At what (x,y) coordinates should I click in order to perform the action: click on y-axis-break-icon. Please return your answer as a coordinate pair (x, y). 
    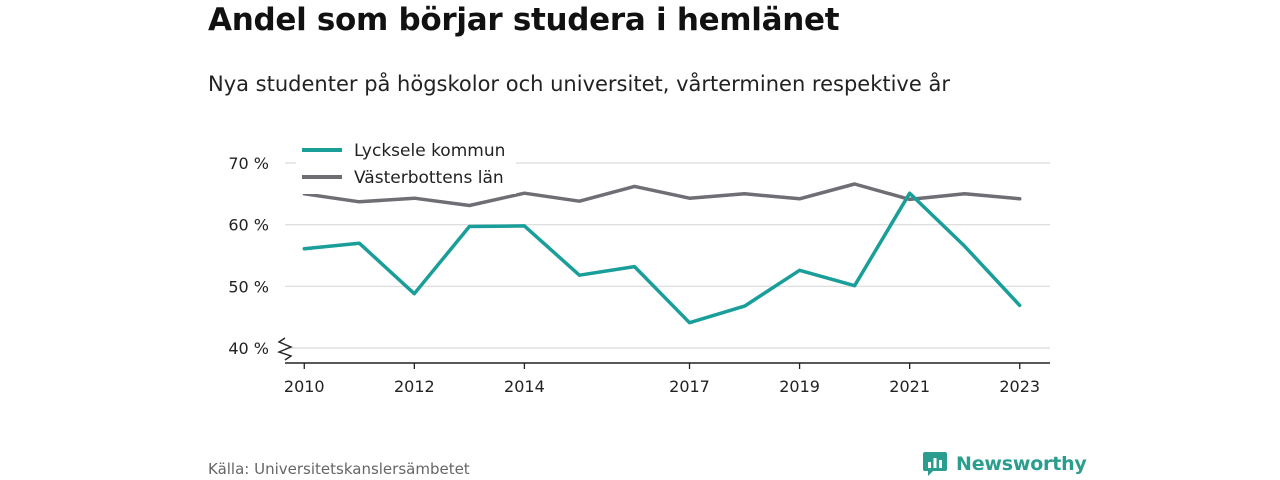
    Looking at the image, I should click on (285, 349).